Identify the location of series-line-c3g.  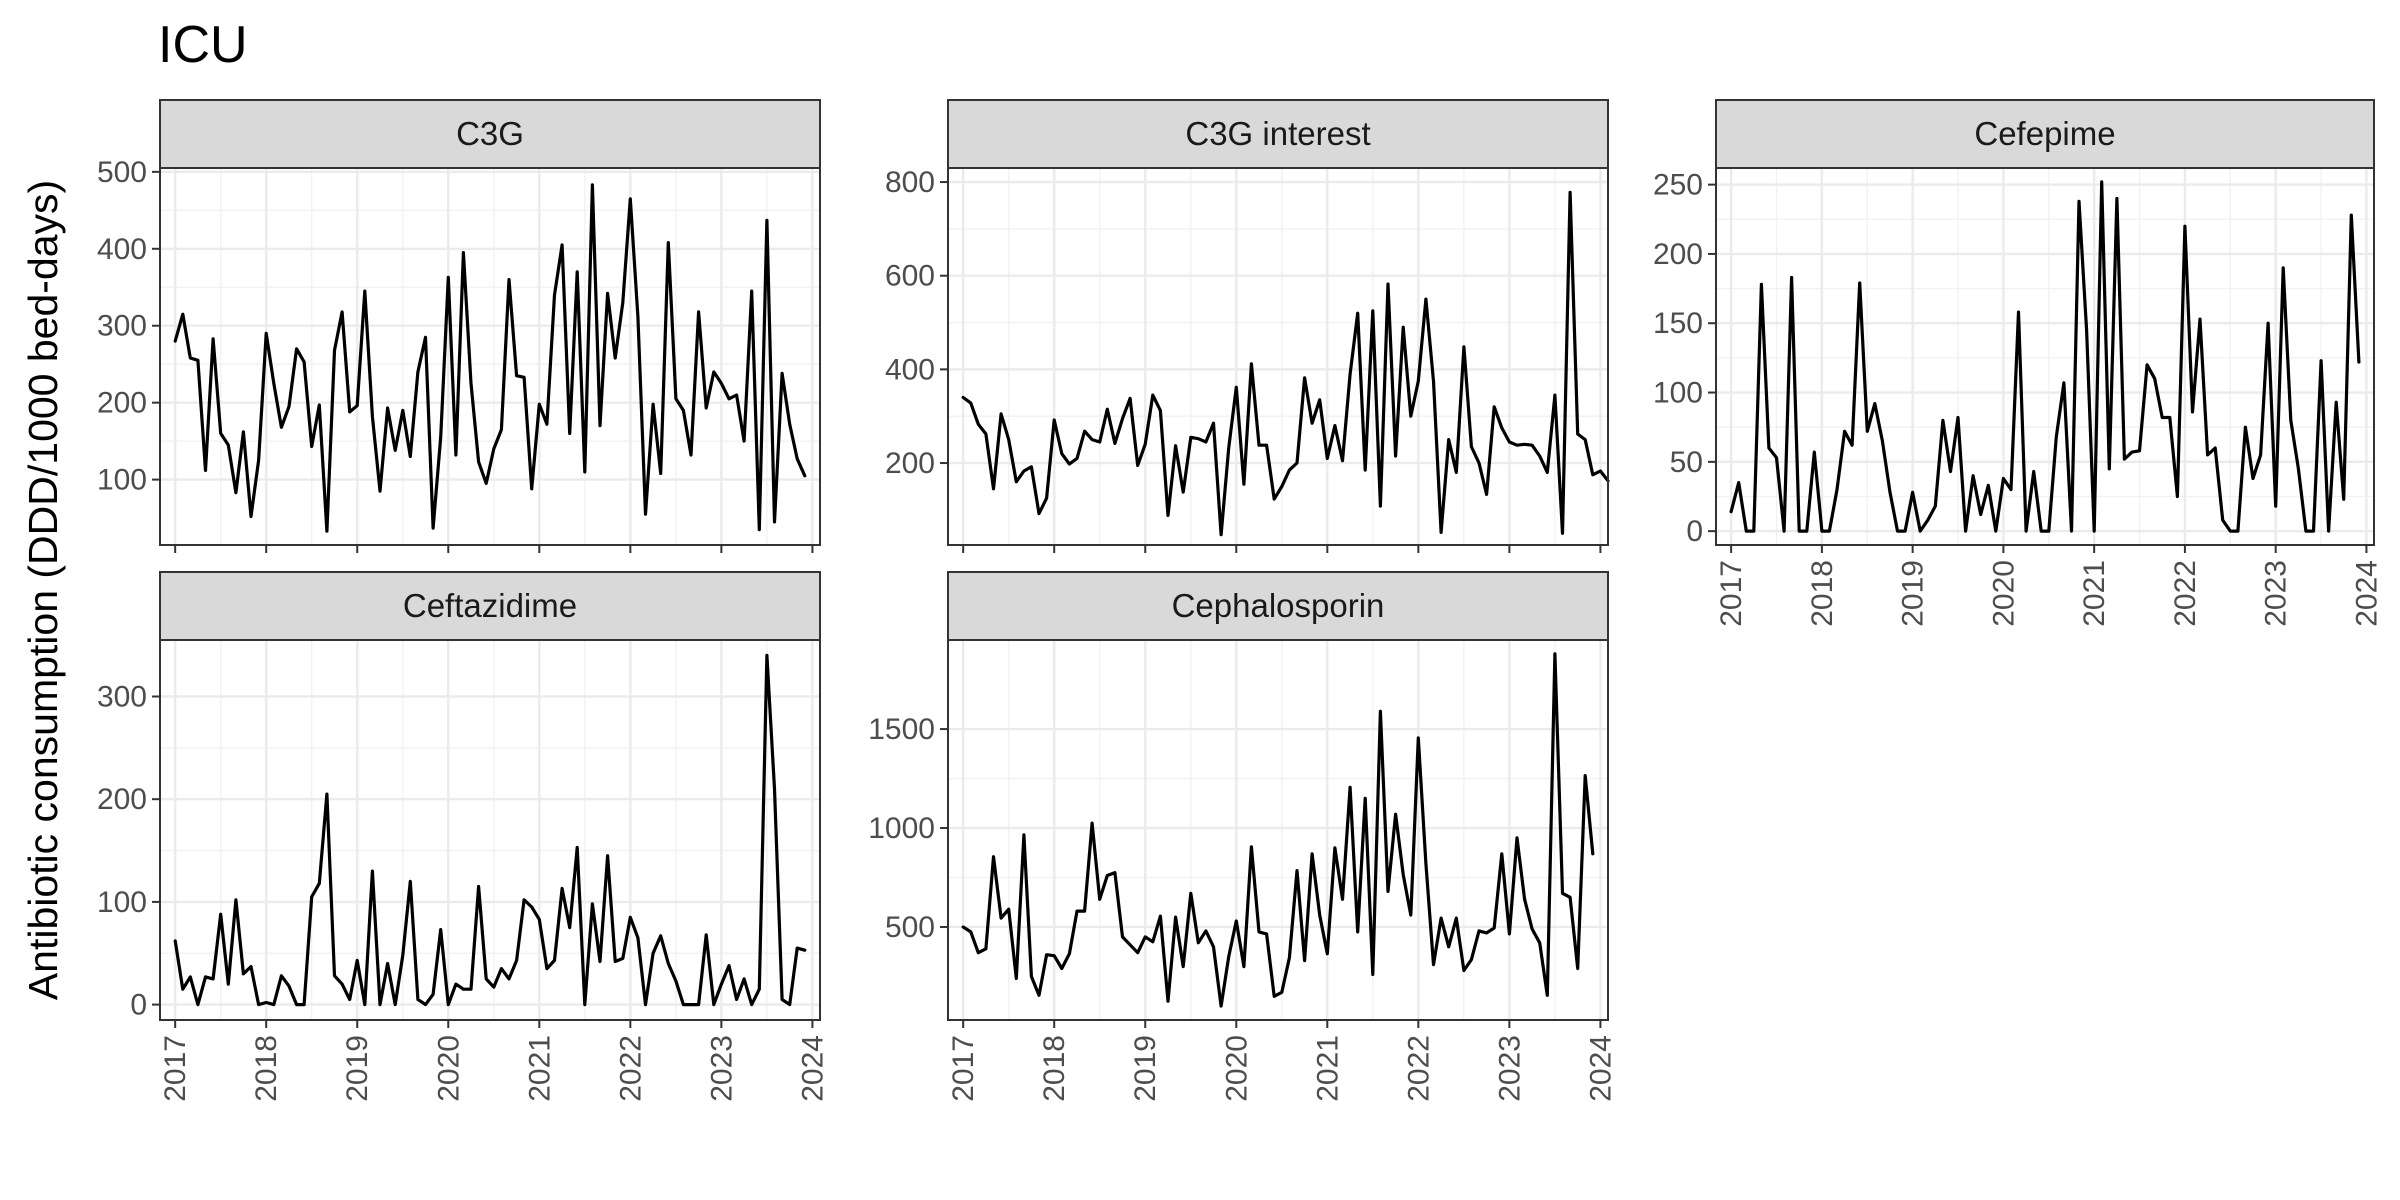
(490, 358).